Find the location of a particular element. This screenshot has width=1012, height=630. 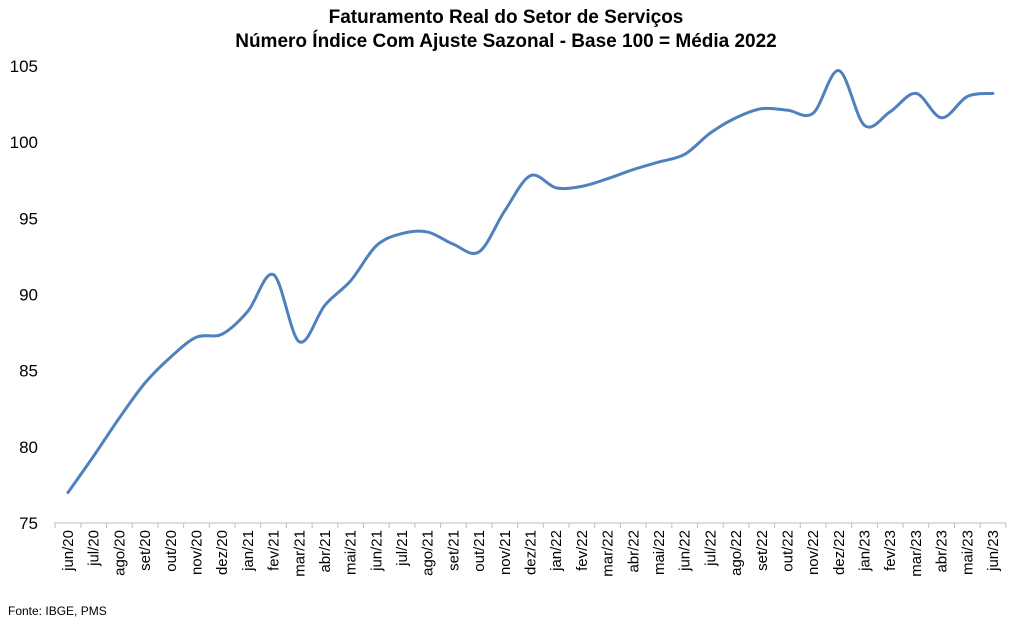

x-tick-label: jun/20 is located at coordinates (68, 551).